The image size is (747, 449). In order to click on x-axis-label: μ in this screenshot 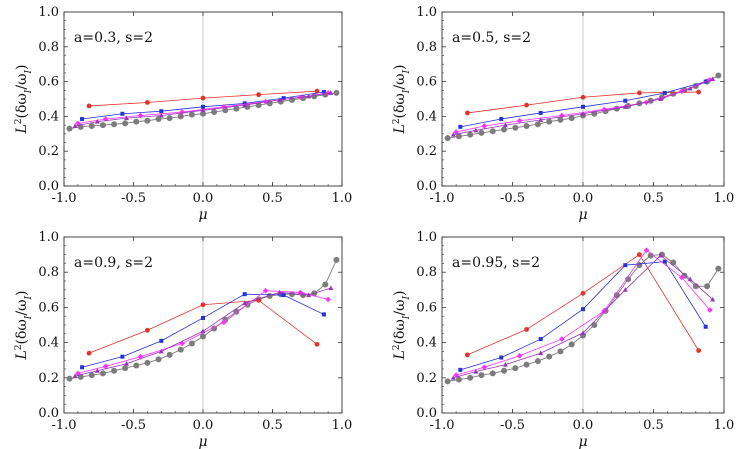, I will do `click(582, 215)`.